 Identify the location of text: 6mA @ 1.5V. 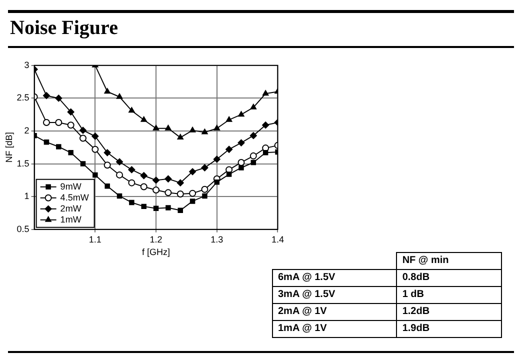
(334, 278).